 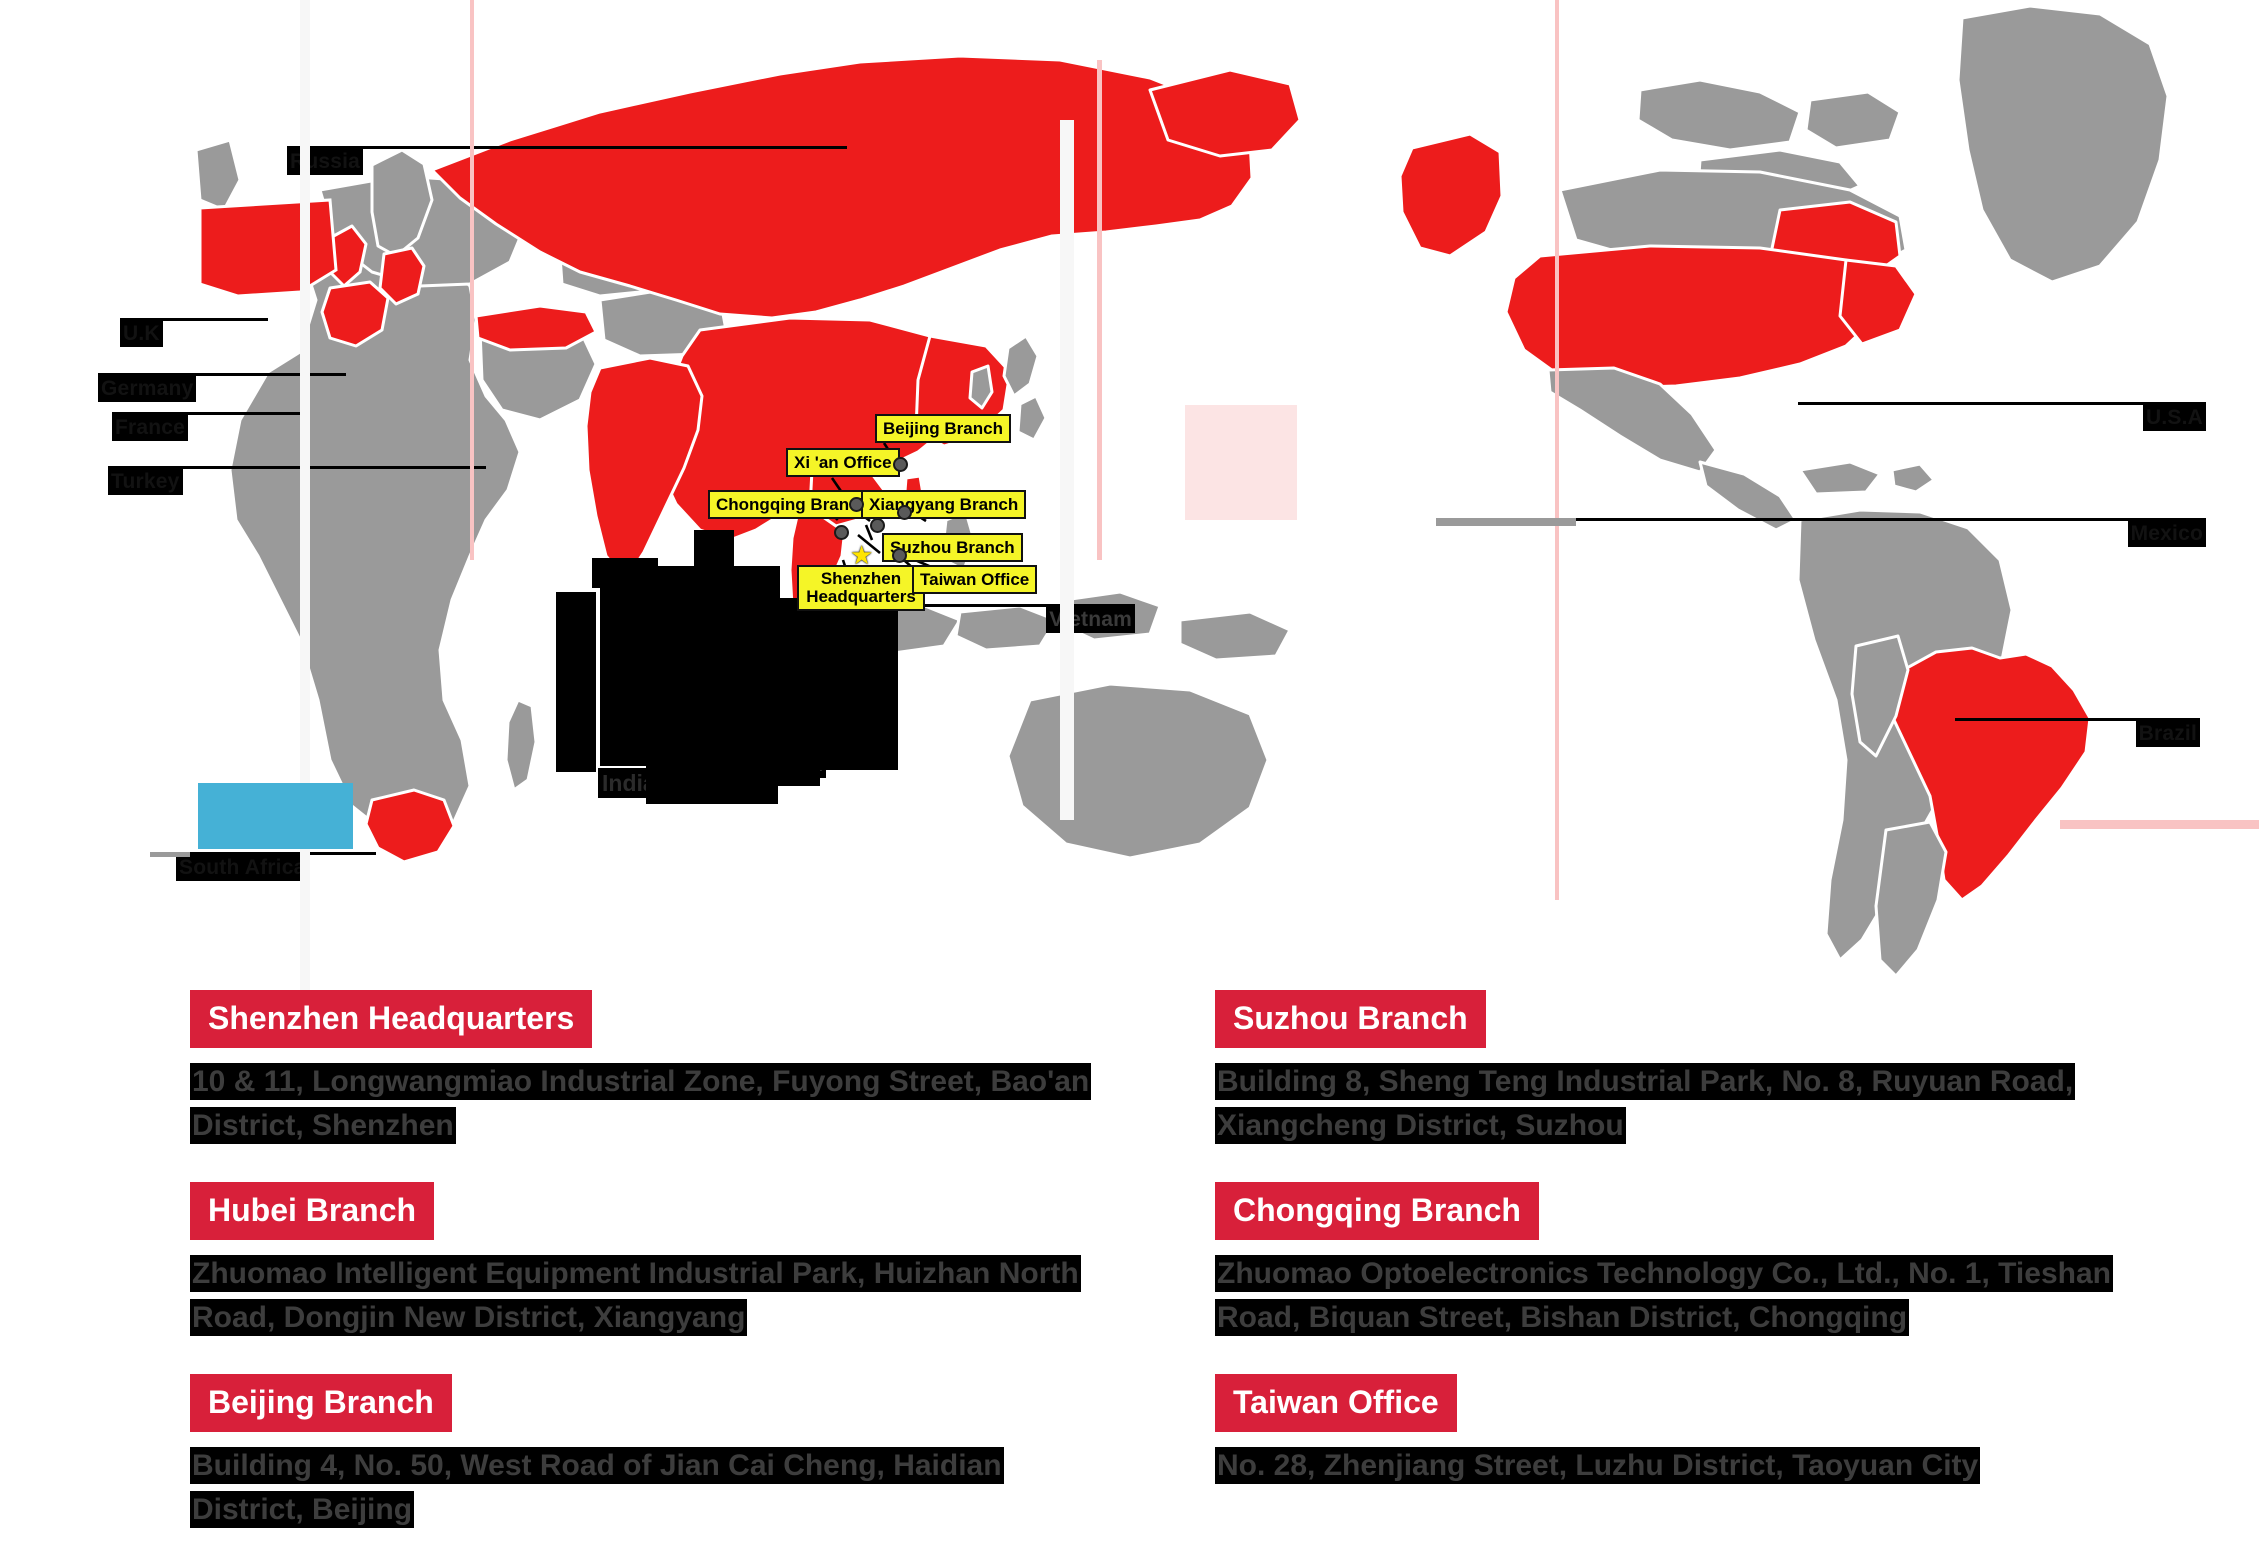 What do you see at coordinates (194, 332) in the screenshot?
I see `country-label-uk: U.K` at bounding box center [194, 332].